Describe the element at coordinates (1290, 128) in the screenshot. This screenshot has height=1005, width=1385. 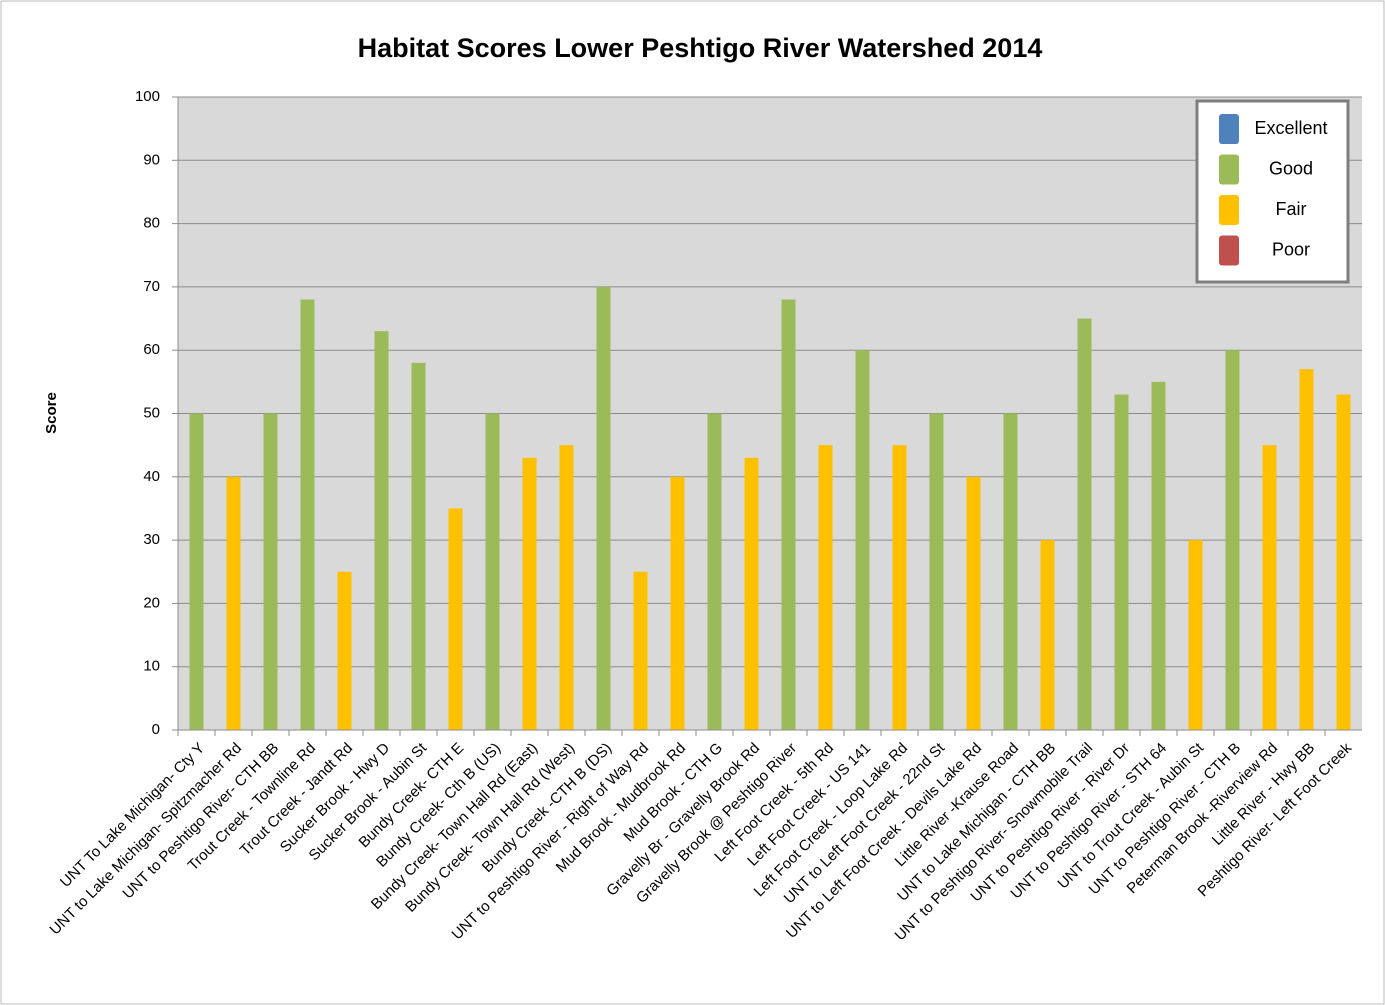
I see `legend-label: Excellent` at that location.